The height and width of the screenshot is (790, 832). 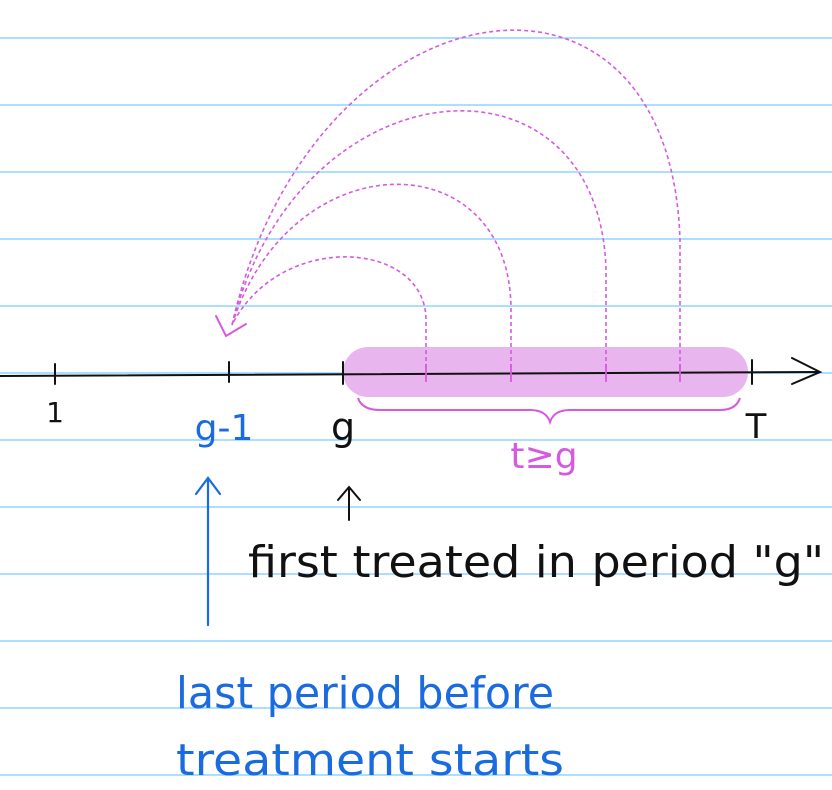 I want to click on time-axis, so click(x=411, y=371).